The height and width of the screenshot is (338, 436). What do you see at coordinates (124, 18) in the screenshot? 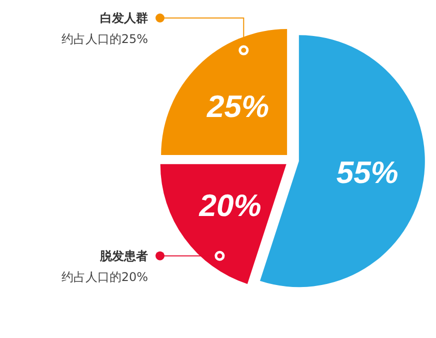
I see `legend-label: 白发人群` at bounding box center [124, 18].